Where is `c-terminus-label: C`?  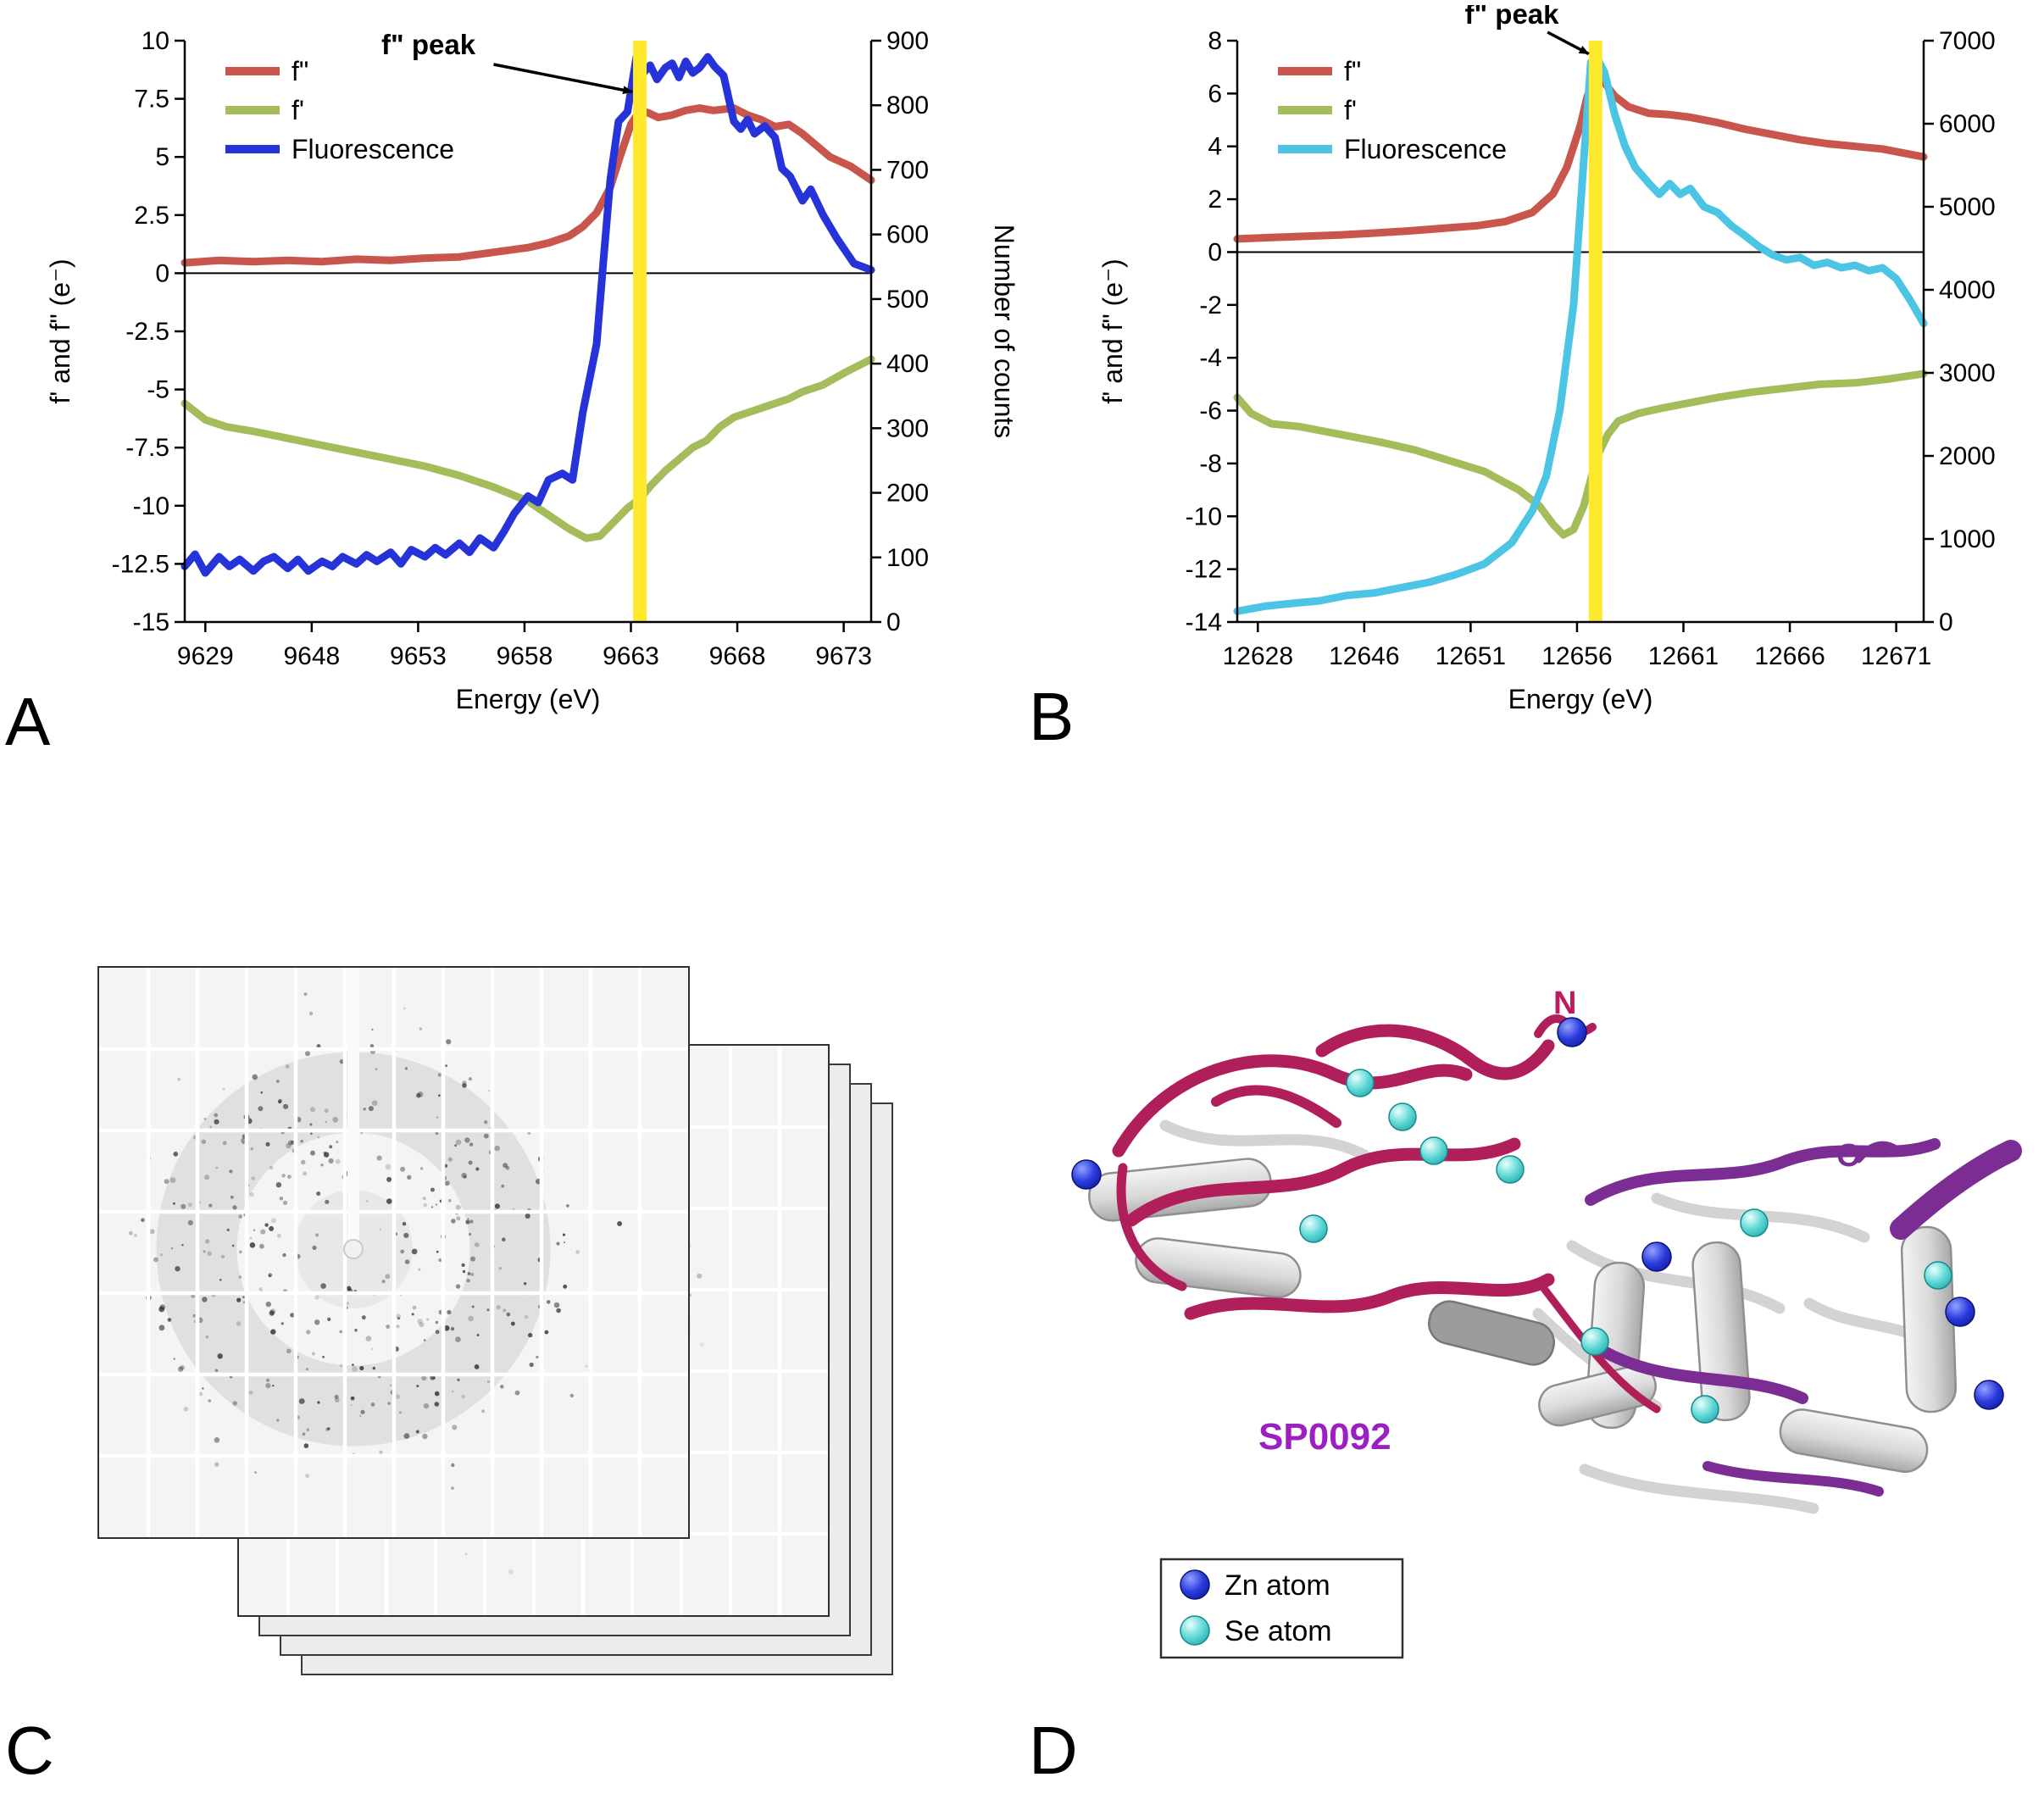 c-terminus-label: C is located at coordinates (1847, 1156).